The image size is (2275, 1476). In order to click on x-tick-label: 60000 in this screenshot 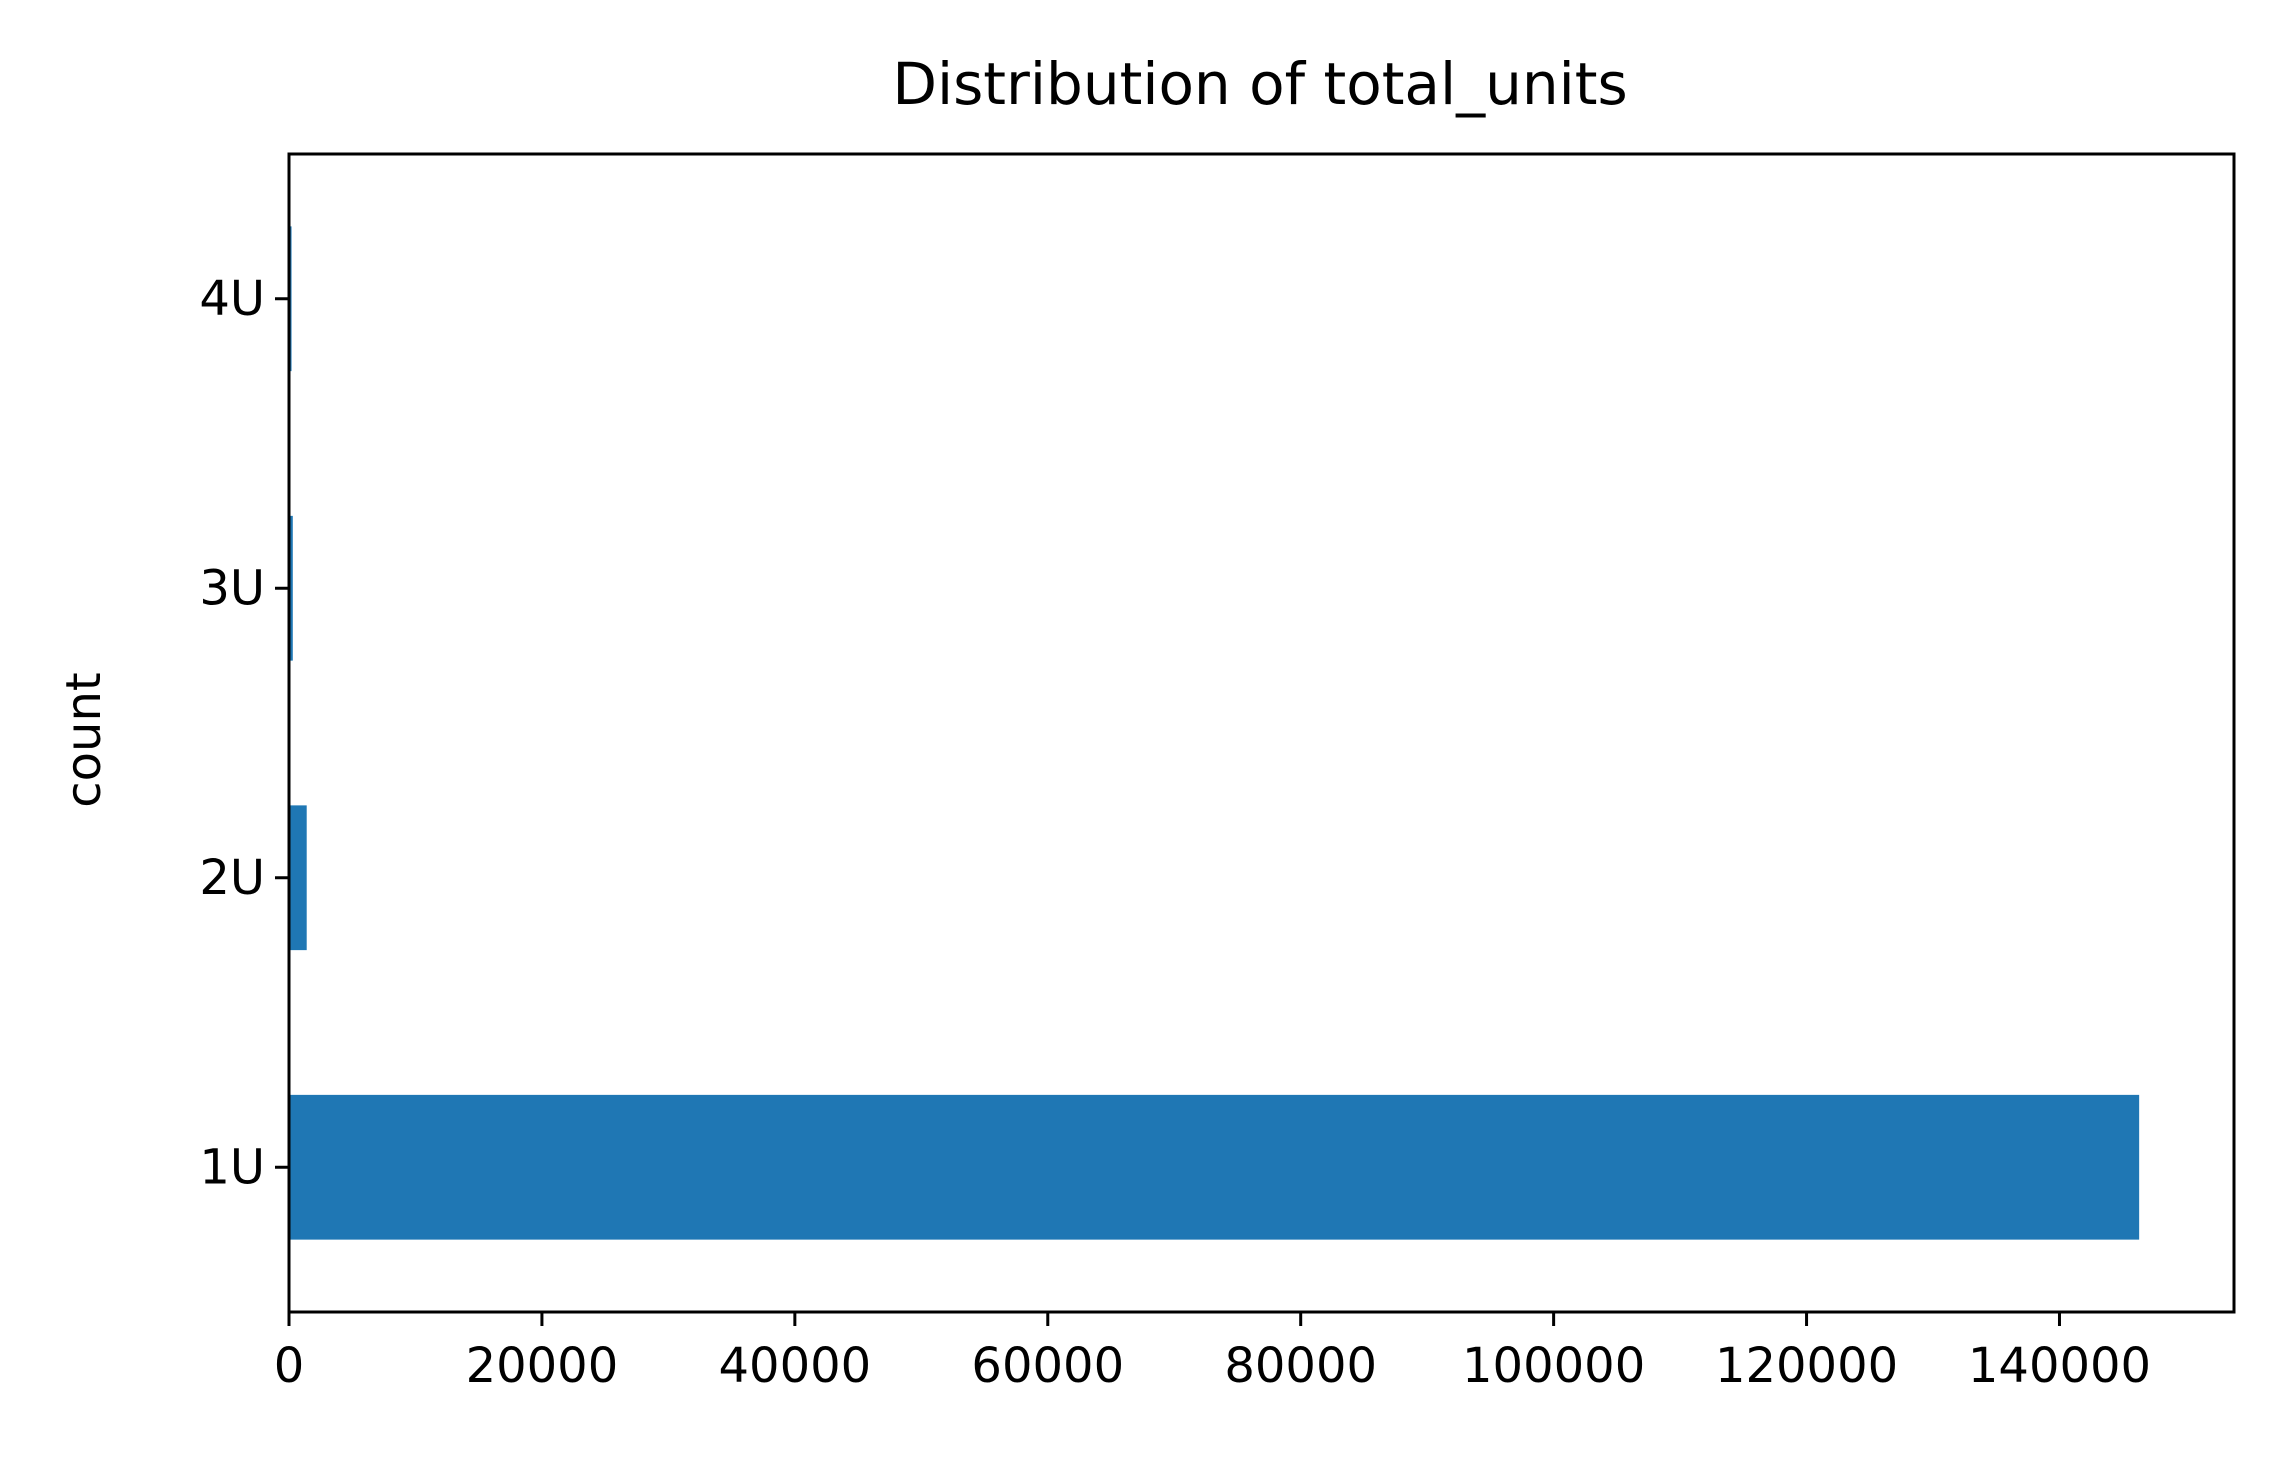, I will do `click(1047, 1366)`.